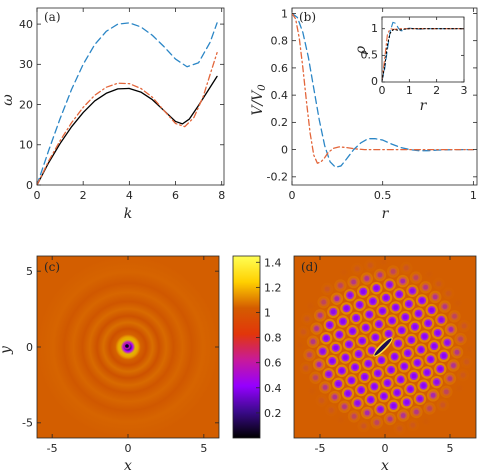 The width and height of the screenshot is (480, 474). I want to click on colorbar: 0.2 0.4 0.6 0.8 1 1.2 1.4, so click(257, 347).